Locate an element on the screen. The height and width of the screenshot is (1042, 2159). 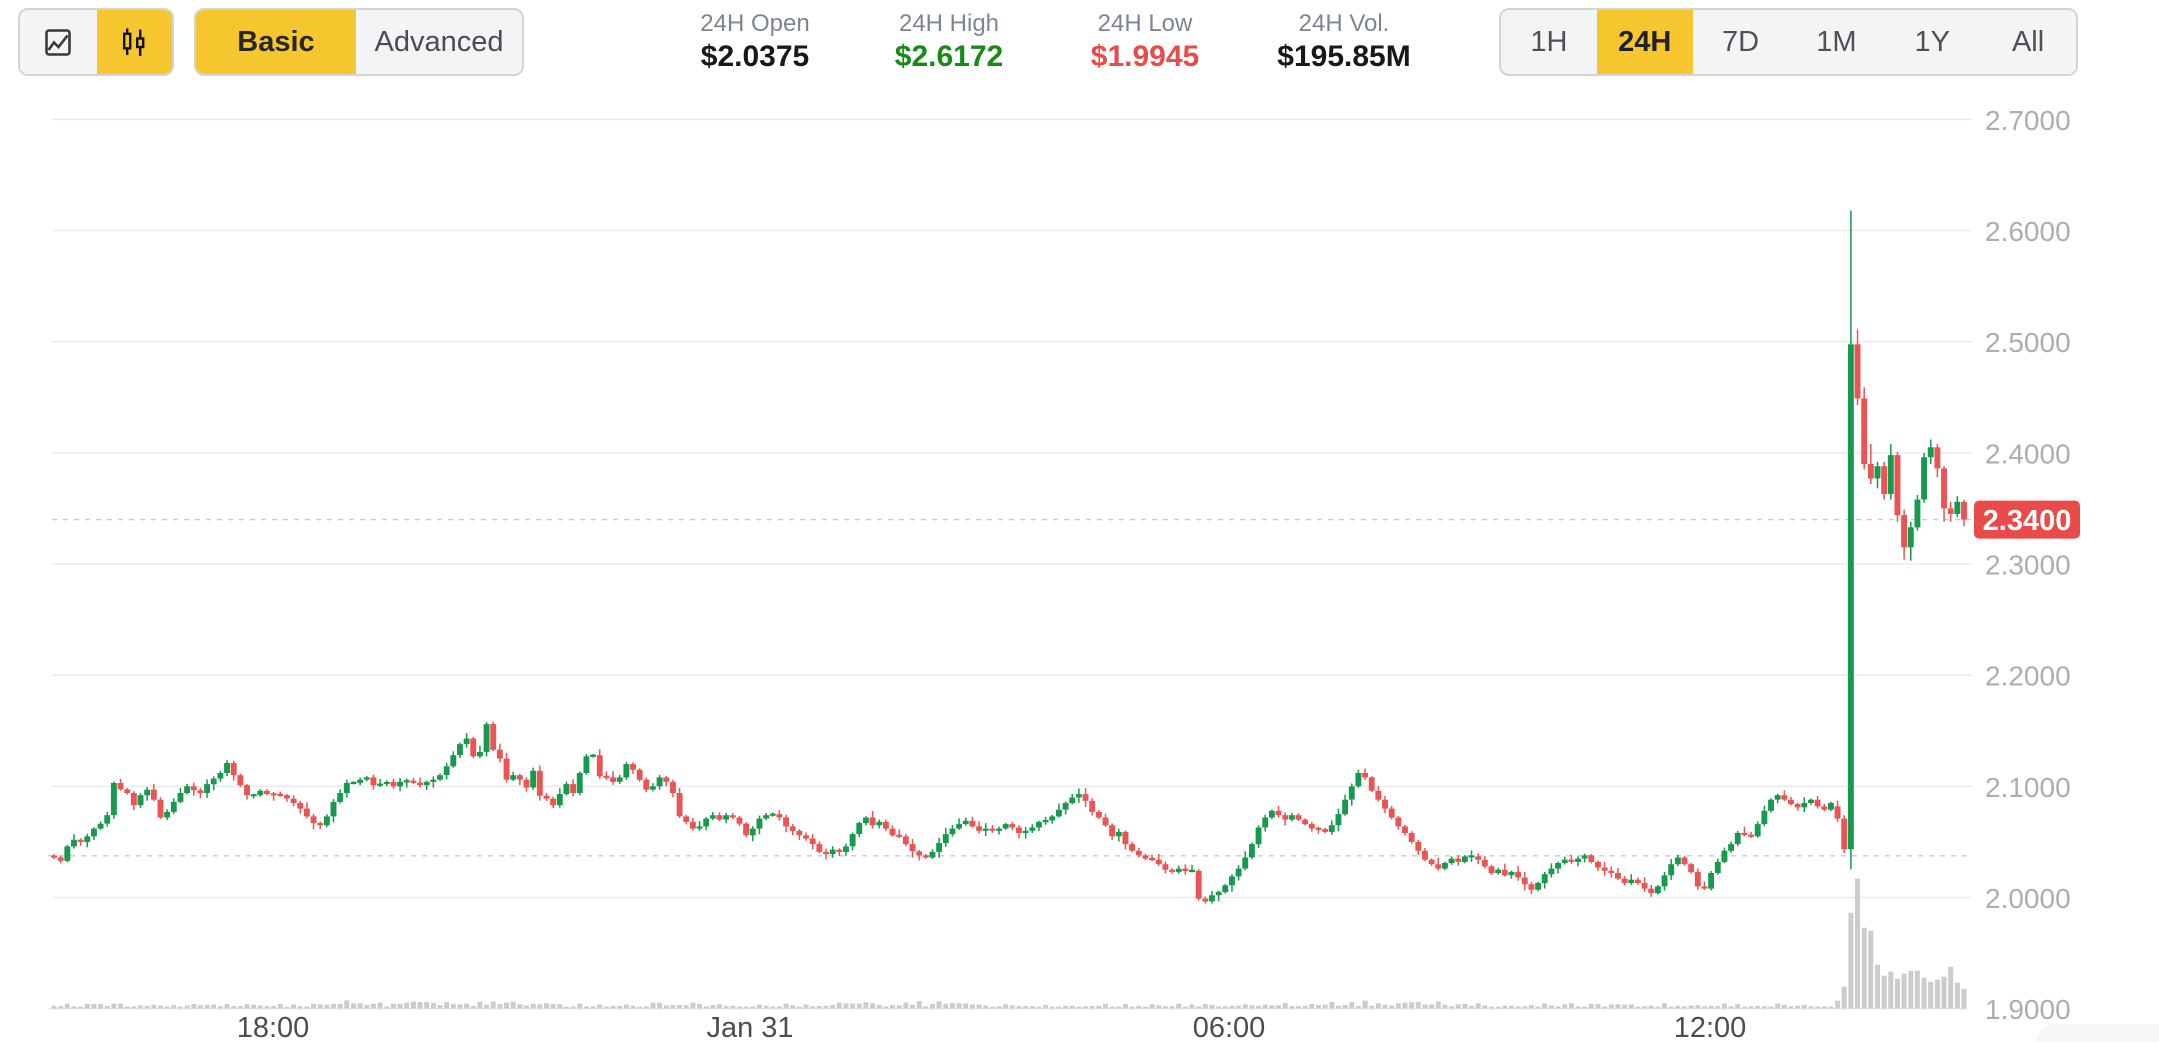
svg-text: 18:00 is located at coordinates (273, 1027).